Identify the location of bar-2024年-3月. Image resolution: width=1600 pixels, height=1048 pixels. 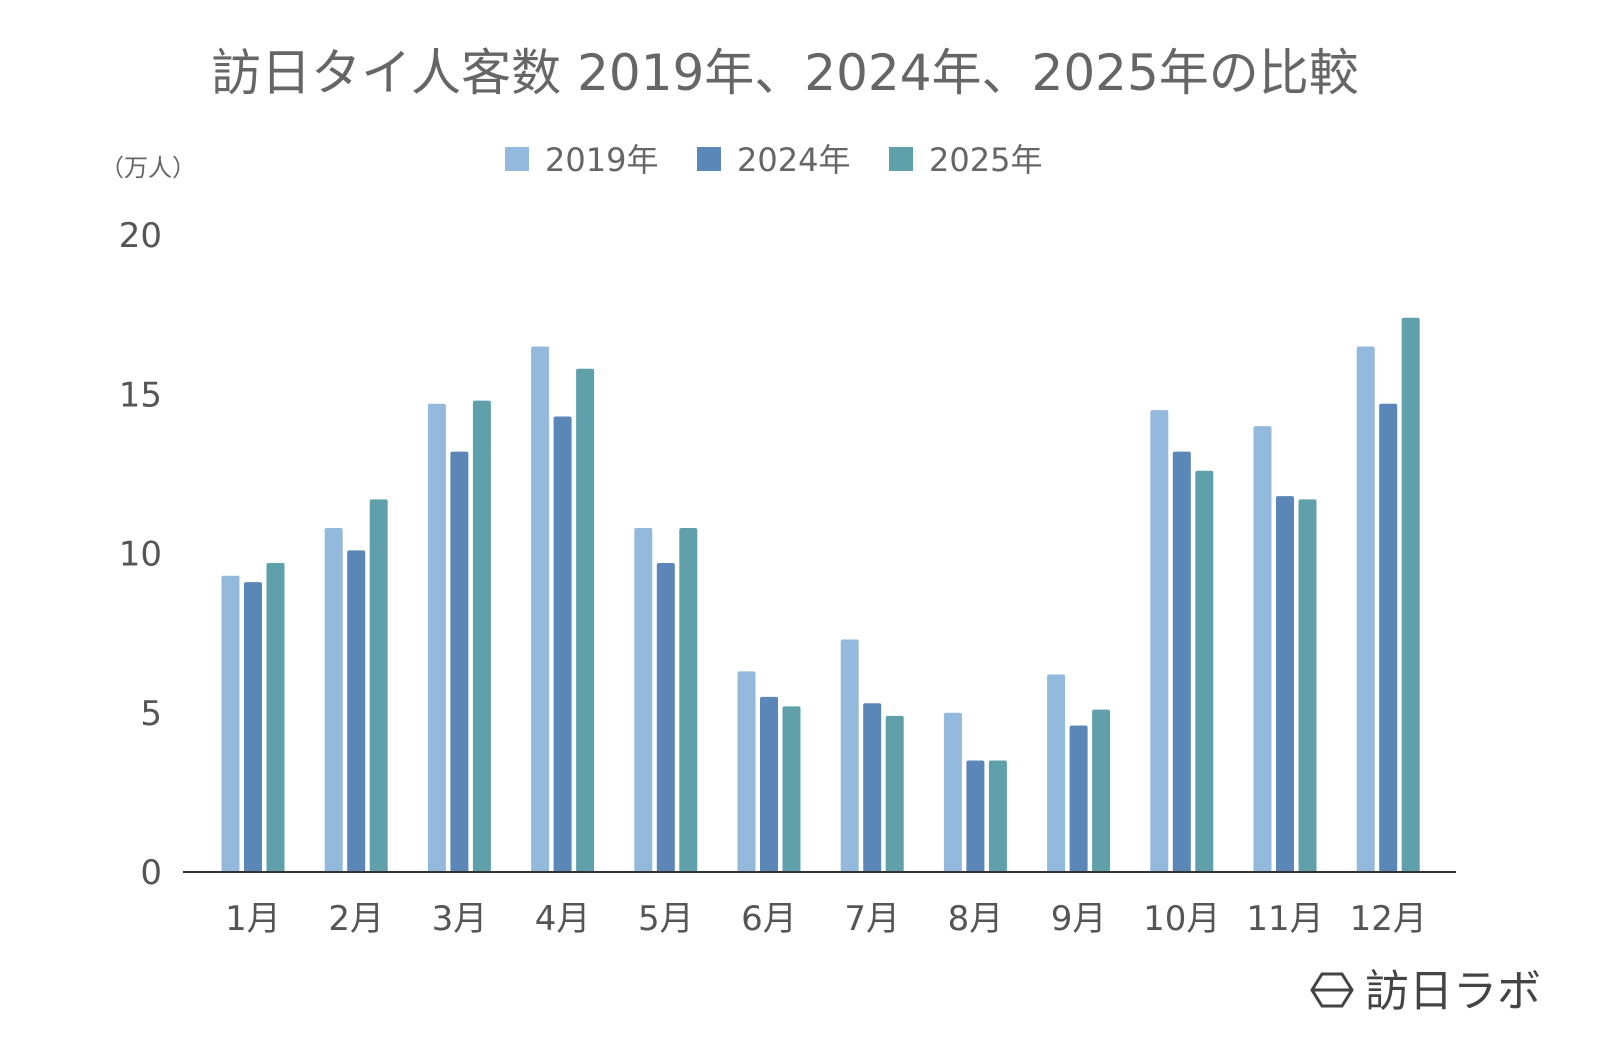
(459, 661).